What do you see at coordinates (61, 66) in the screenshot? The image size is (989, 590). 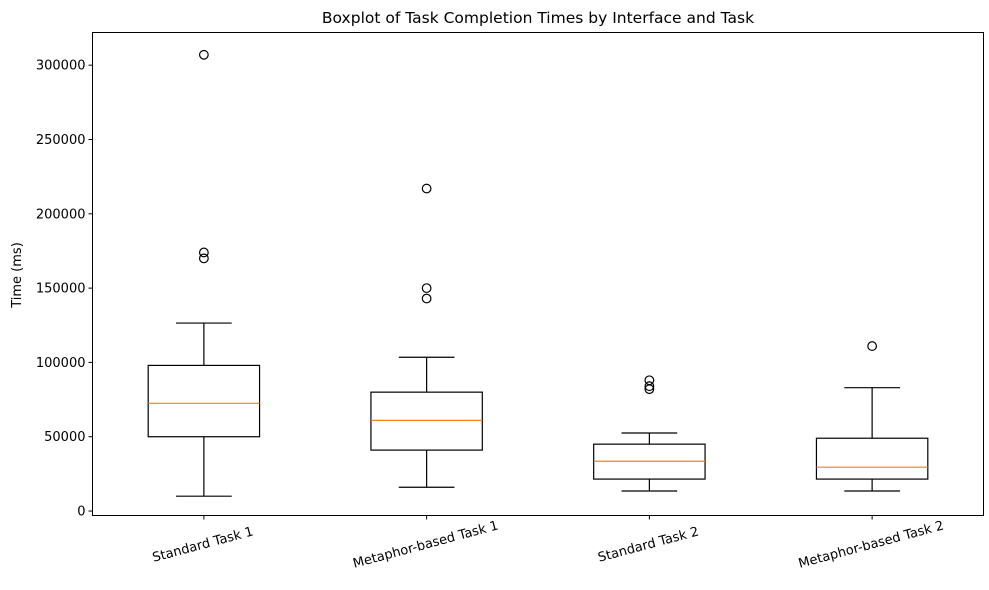 I see `y-tick-label: 300000` at bounding box center [61, 66].